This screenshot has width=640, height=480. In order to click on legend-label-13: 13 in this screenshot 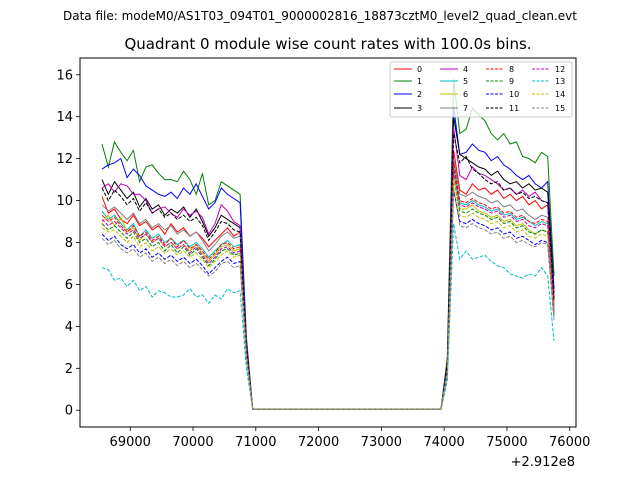, I will do `click(560, 81)`.